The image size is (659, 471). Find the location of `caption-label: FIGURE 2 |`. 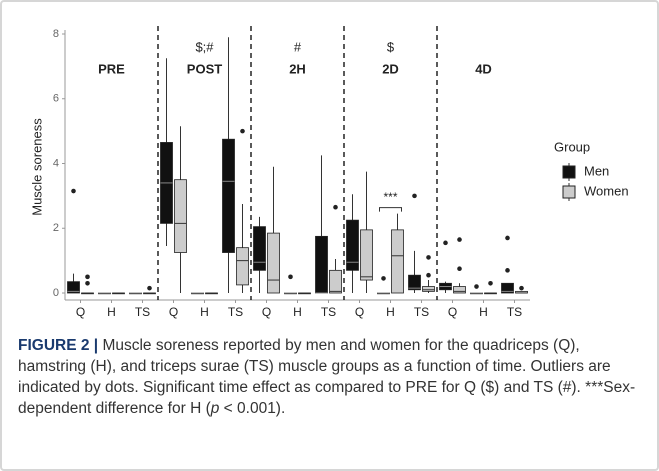

caption-label: FIGURE 2 | is located at coordinates (58, 345).